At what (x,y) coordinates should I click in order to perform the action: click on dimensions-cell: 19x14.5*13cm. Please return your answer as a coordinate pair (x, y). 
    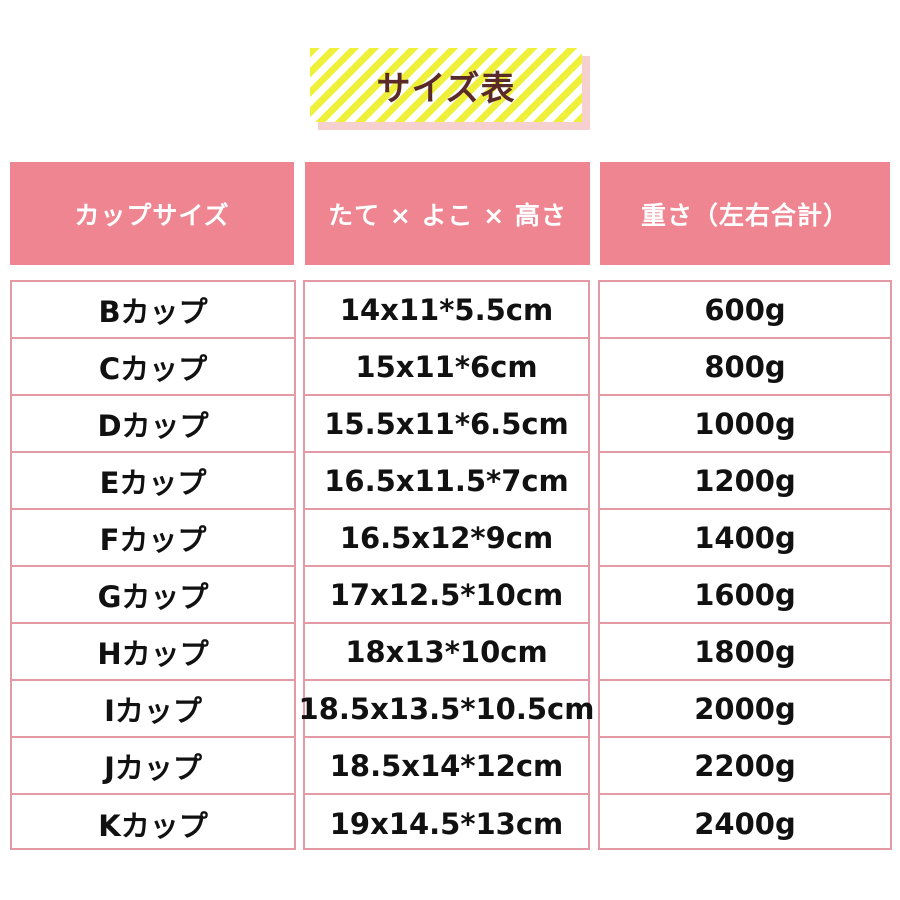
    Looking at the image, I should click on (446, 823).